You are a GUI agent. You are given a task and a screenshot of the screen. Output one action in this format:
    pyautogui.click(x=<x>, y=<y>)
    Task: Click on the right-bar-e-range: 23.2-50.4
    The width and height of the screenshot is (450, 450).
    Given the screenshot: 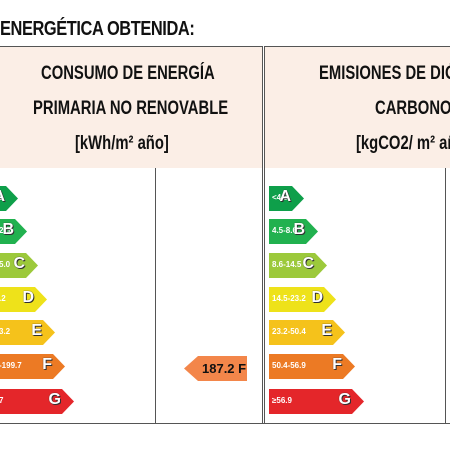 What is the action you would take?
    pyautogui.click(x=289, y=331)
    